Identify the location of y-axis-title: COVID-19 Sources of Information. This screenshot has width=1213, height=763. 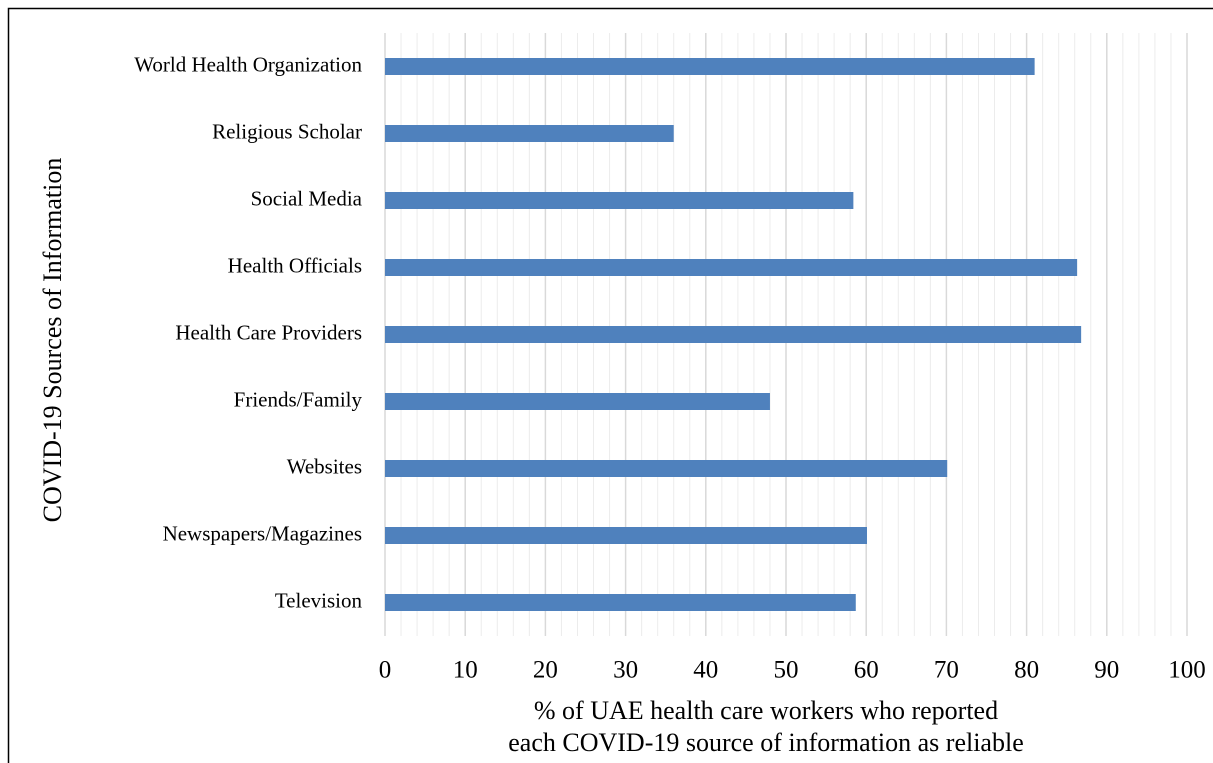
(52, 340).